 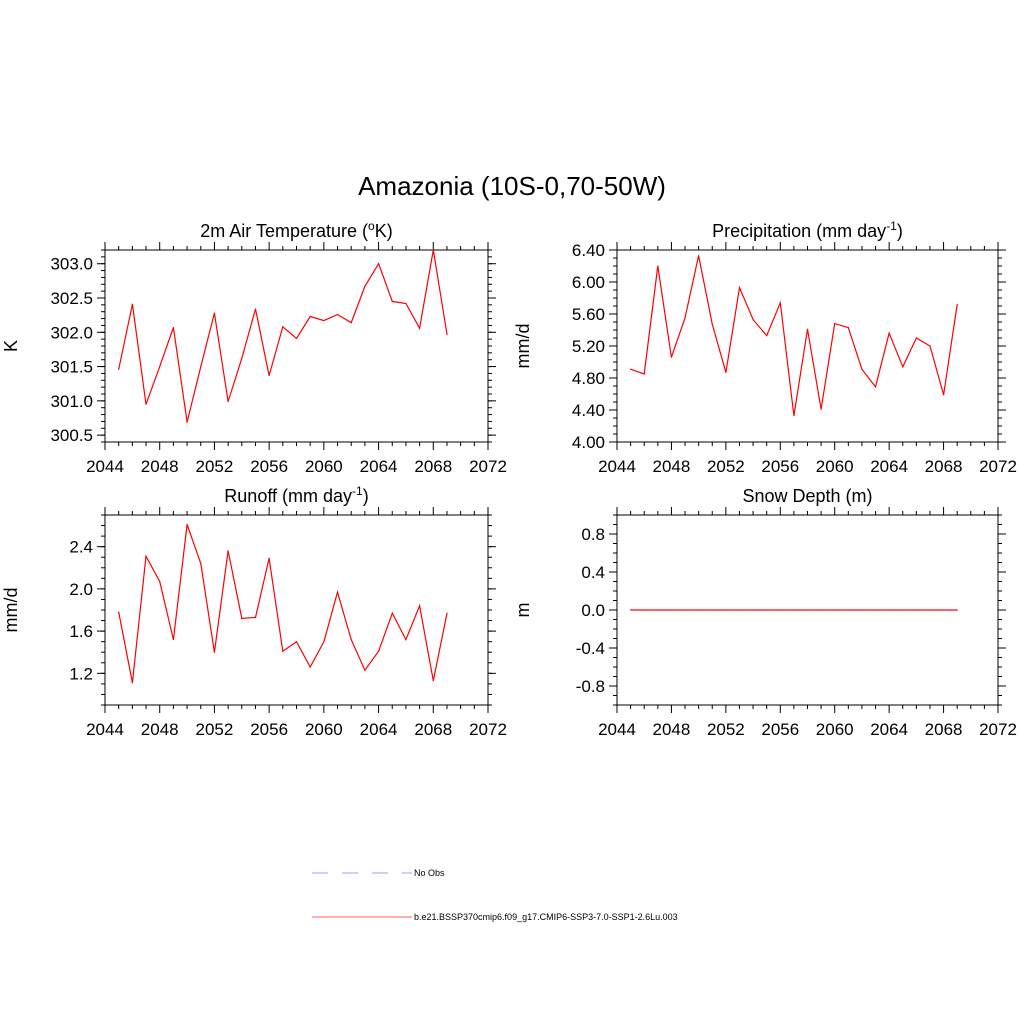 I want to click on panel-title-main: Snow Depth (m), so click(x=807, y=496).